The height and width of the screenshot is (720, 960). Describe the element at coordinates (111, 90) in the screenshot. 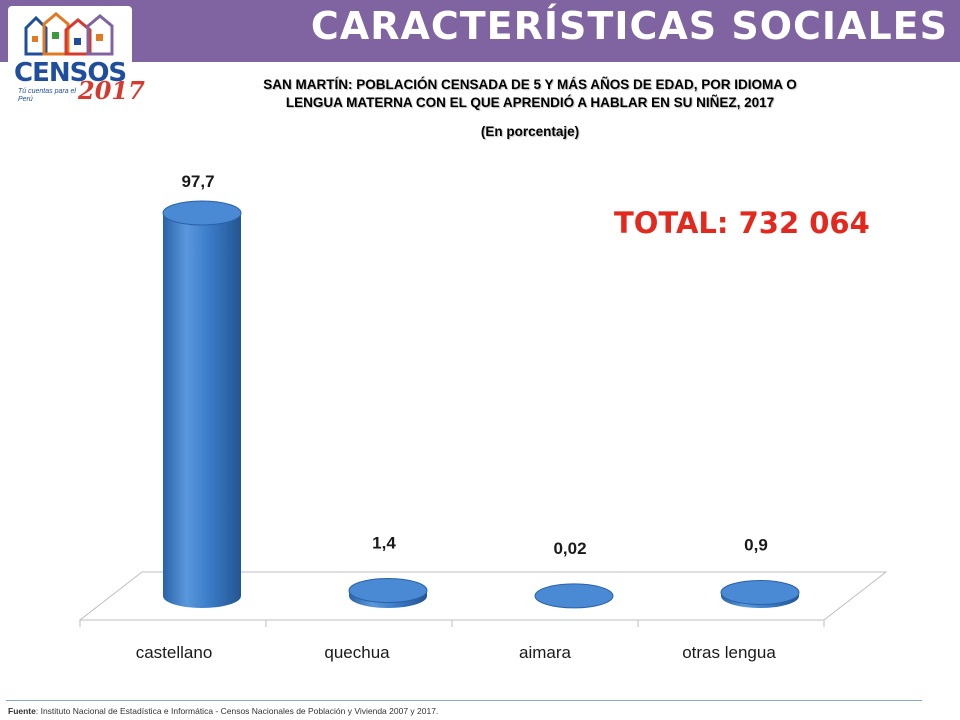

I see `logo-year: 2017` at that location.